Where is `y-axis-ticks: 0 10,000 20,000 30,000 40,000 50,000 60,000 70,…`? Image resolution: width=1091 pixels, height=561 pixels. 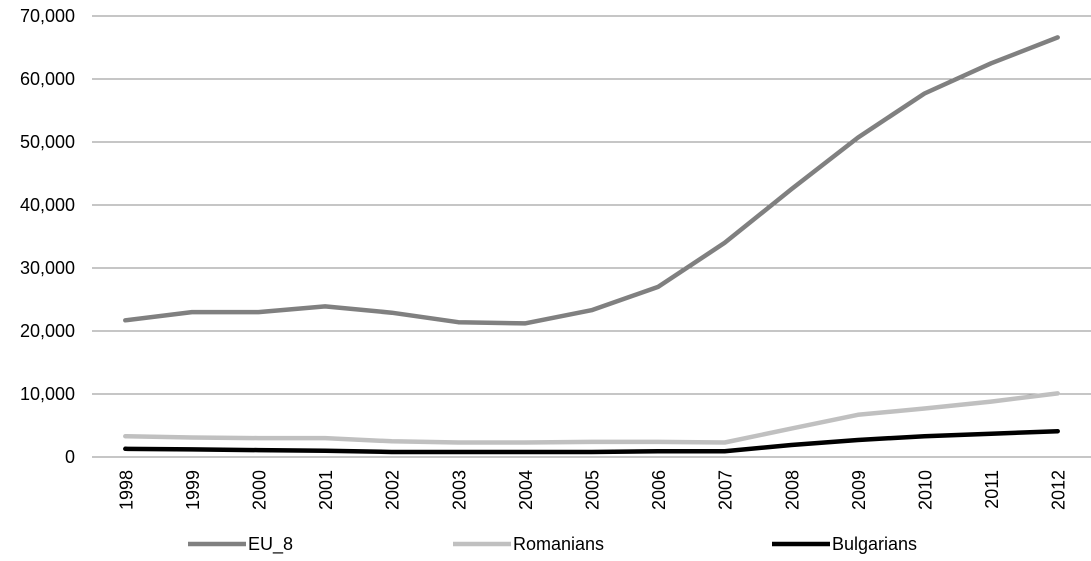
y-axis-ticks: 0 10,000 20,000 30,000 40,000 50,000 60,000 70,… is located at coordinates (47, 236).